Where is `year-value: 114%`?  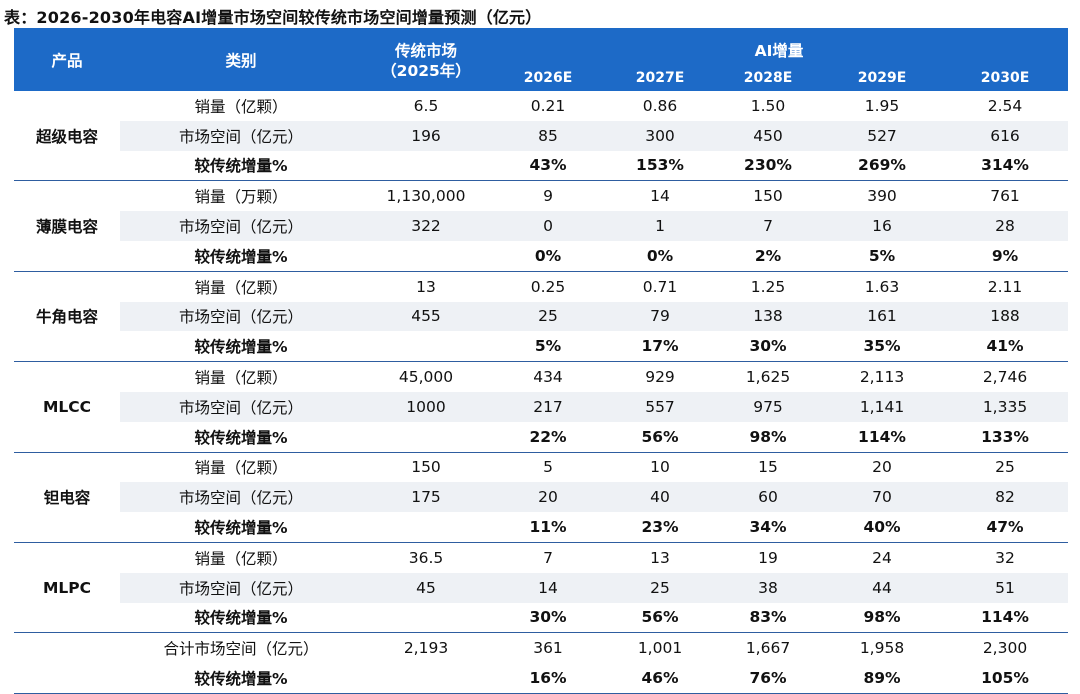 year-value: 114% is located at coordinates (882, 437).